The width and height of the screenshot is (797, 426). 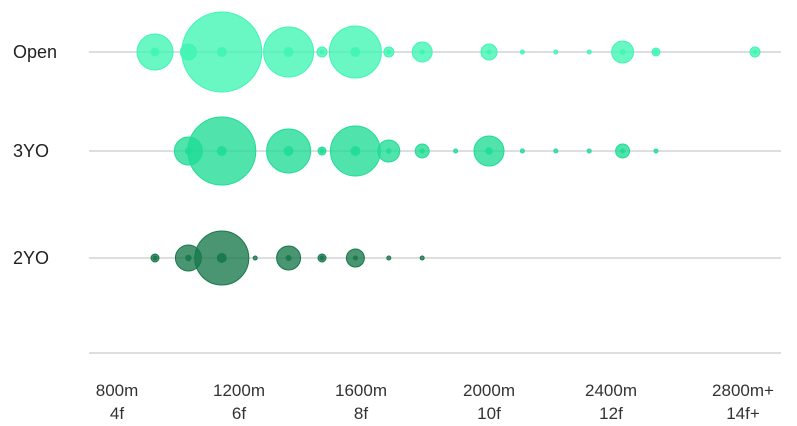 I want to click on series-2yo, so click(x=287, y=258).